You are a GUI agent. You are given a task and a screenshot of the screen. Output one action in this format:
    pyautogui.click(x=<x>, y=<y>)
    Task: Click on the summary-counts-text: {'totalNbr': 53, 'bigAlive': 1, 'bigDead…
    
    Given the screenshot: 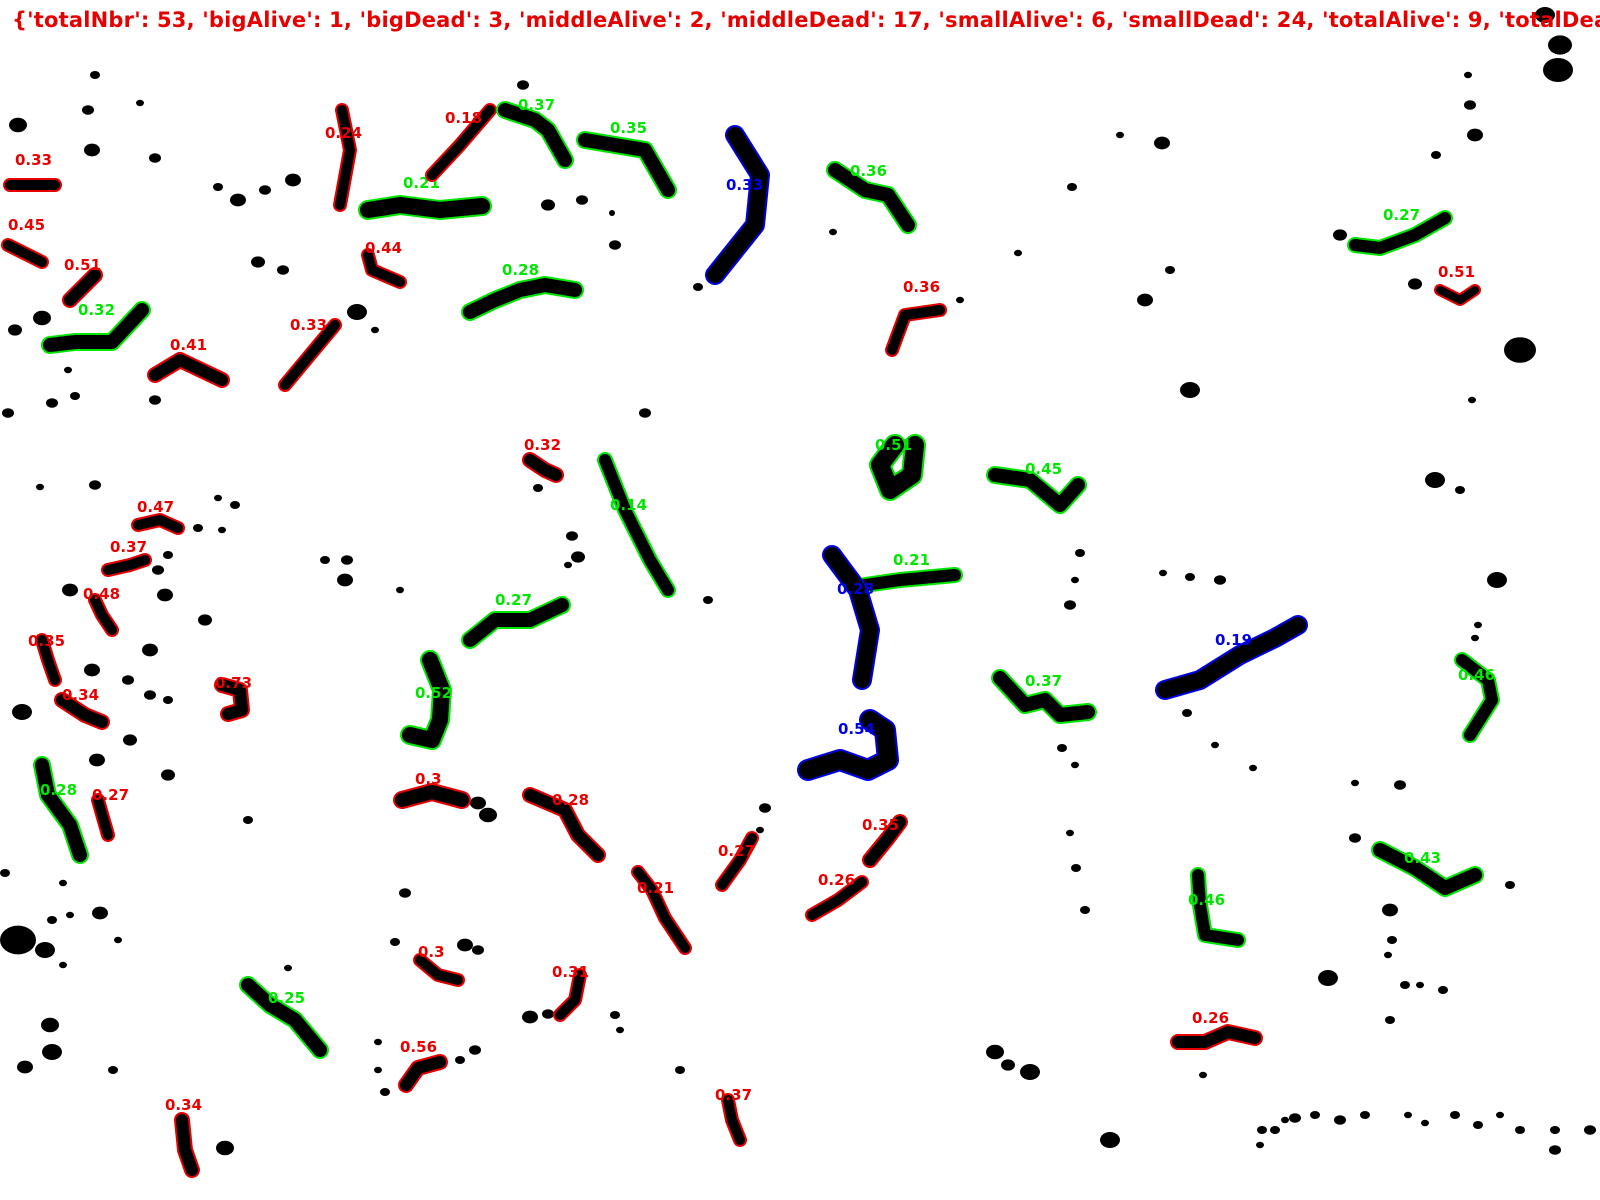 What is the action you would take?
    pyautogui.click(x=806, y=20)
    